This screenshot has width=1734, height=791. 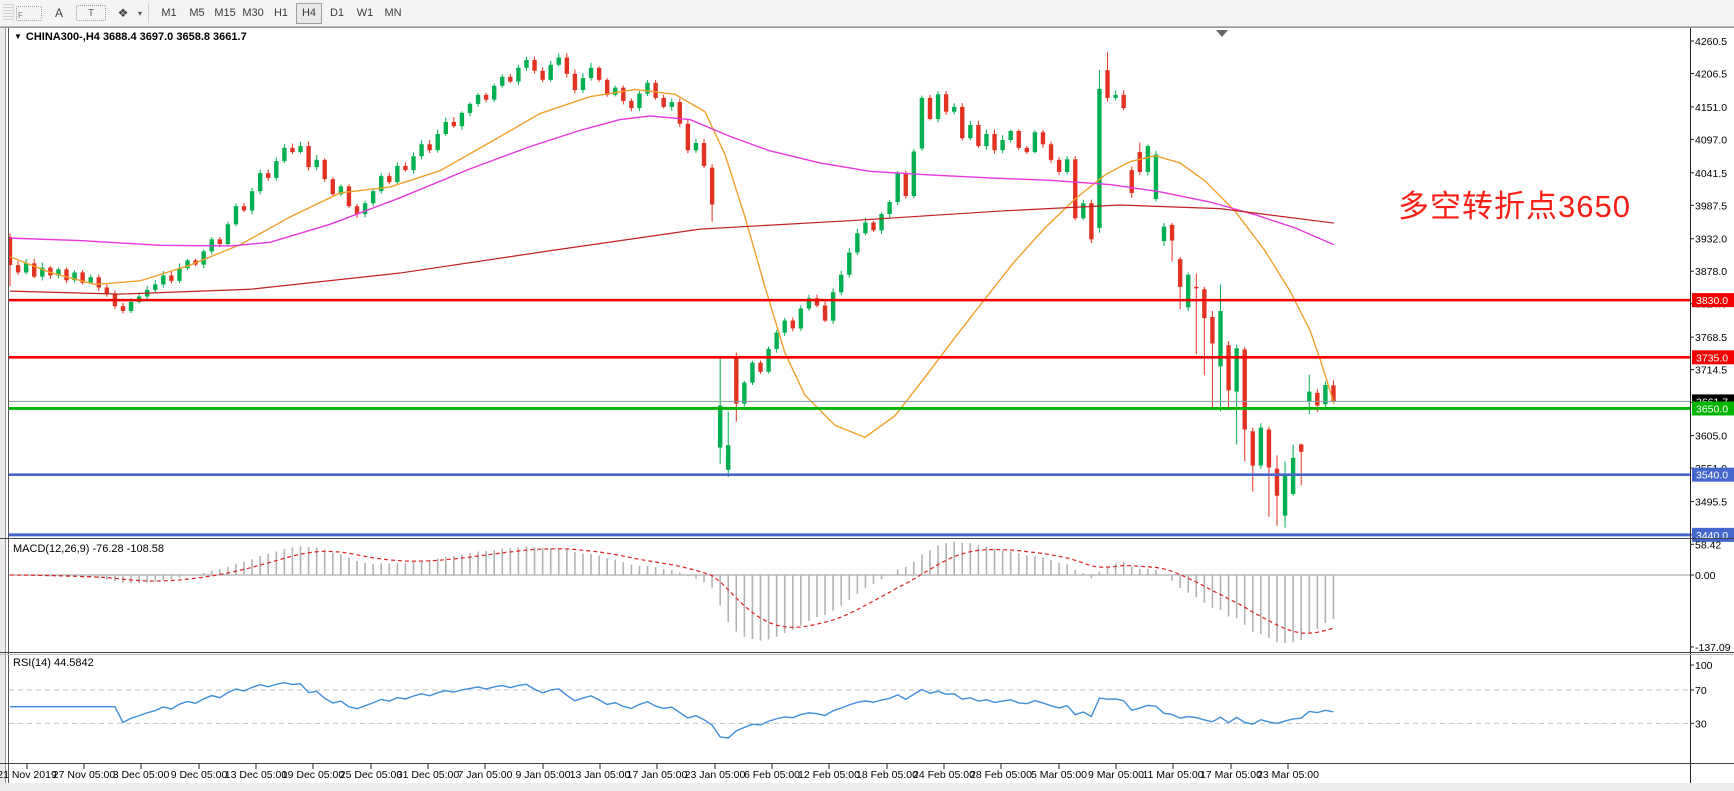 I want to click on macd-indicator-label: MACD(12,26,9) -76.28 -108.58, so click(x=89, y=549).